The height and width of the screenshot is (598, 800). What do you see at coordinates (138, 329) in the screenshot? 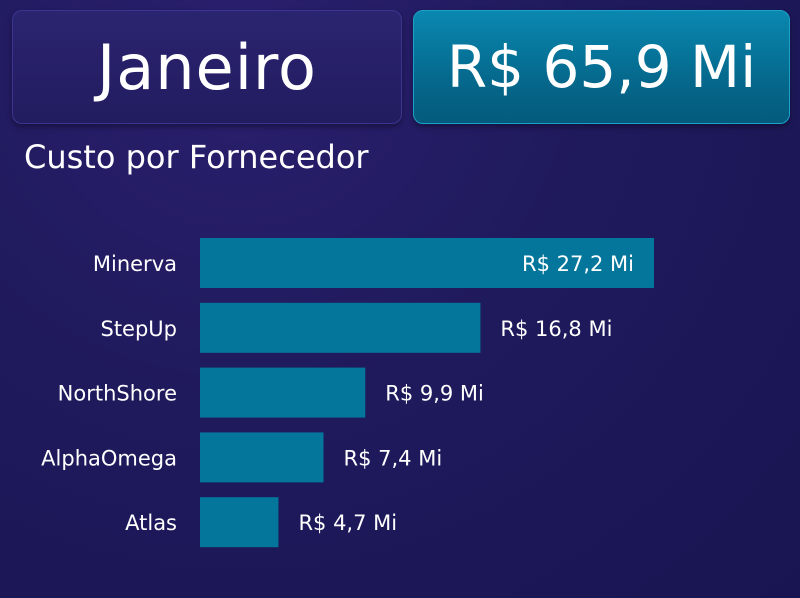
I see `category-label: StepUp` at bounding box center [138, 329].